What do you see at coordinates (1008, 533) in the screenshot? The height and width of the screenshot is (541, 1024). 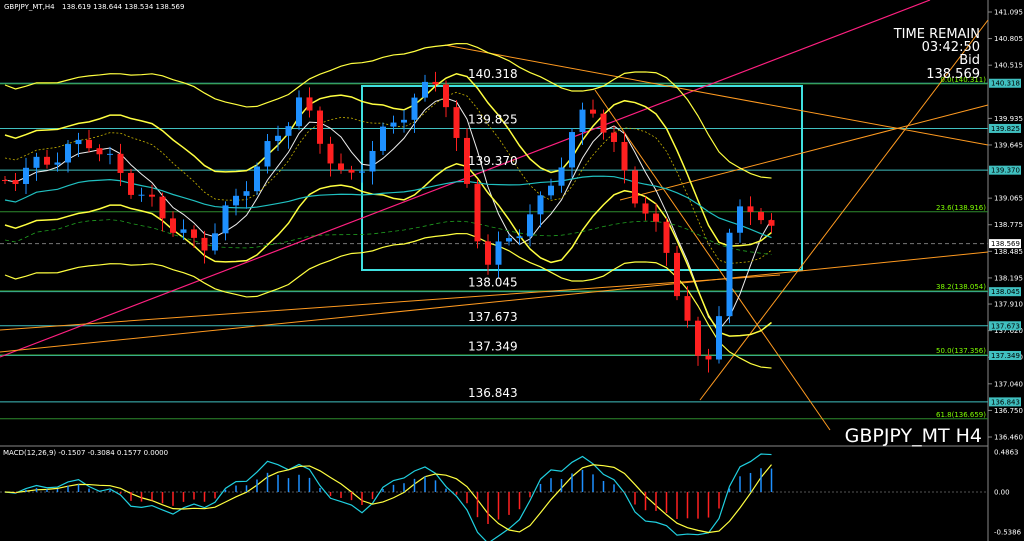 I see `macd-axis-label: -0.5386` at bounding box center [1008, 533].